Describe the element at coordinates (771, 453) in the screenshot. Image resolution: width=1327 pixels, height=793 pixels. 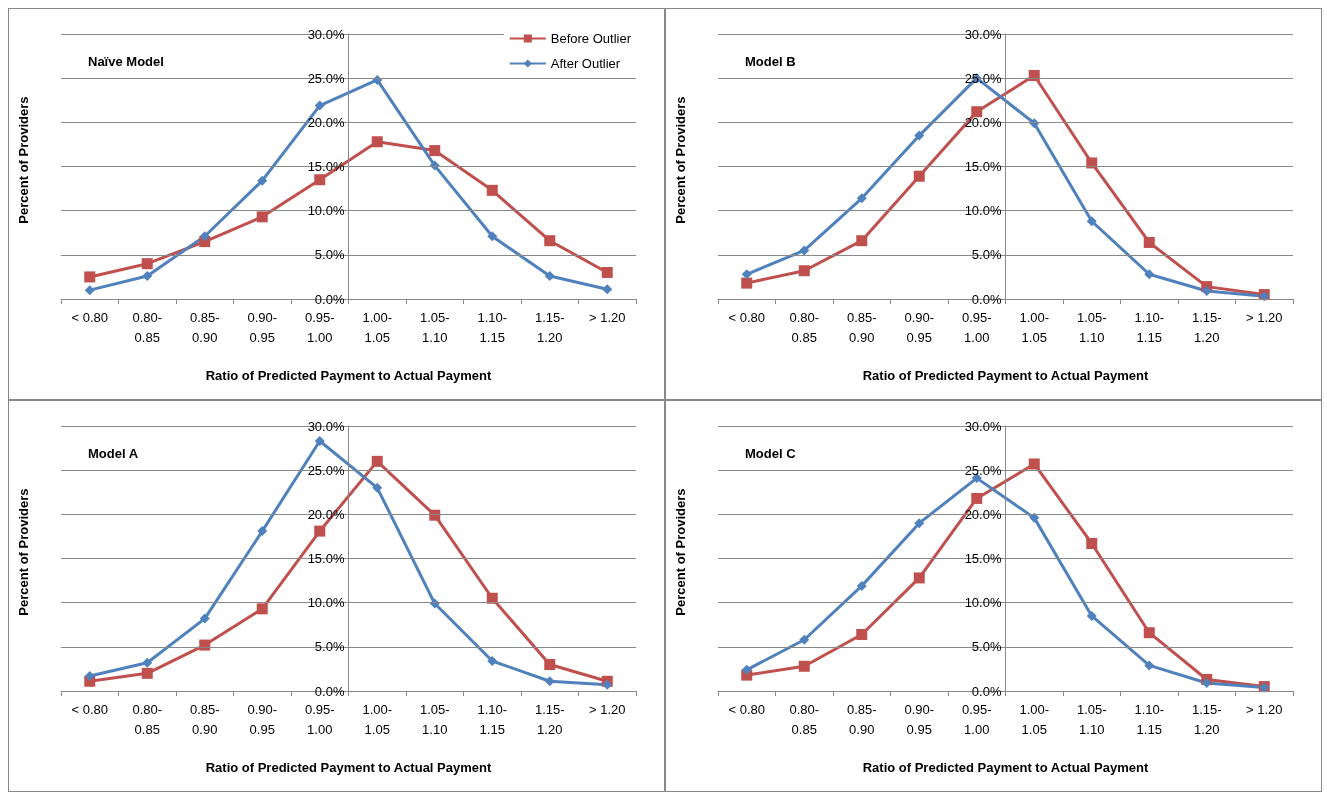
I see `text: Model C` at that location.